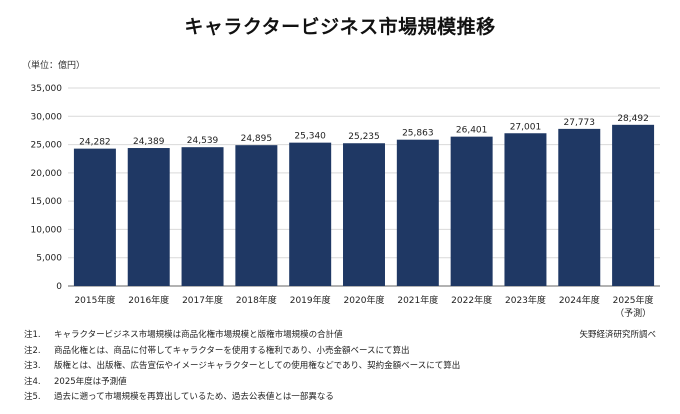 The image size is (680, 414). Describe the element at coordinates (75, 381) in the screenshot. I see `footnote-4: 注4. 2025年度は予測値` at that location.